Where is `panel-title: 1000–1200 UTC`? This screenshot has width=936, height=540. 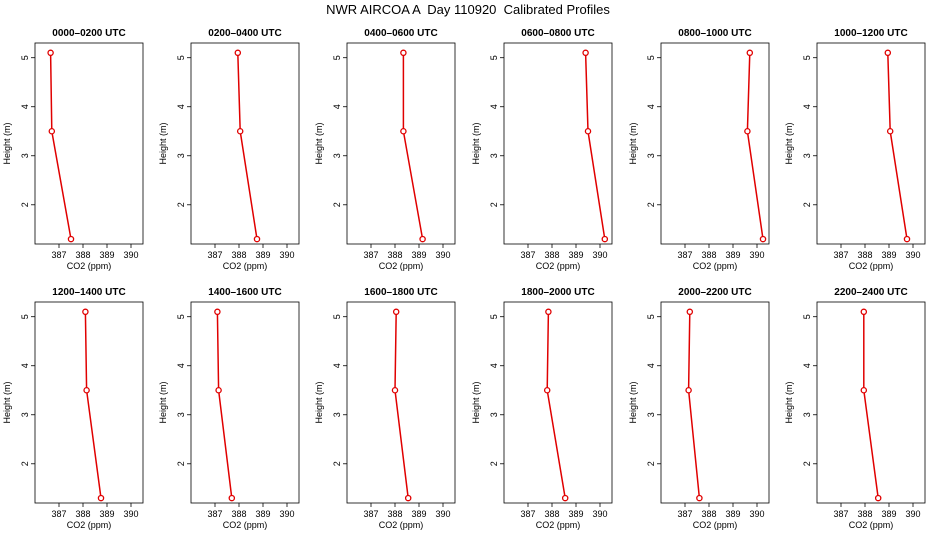 panel-title: 1000–1200 UTC is located at coordinates (870, 33).